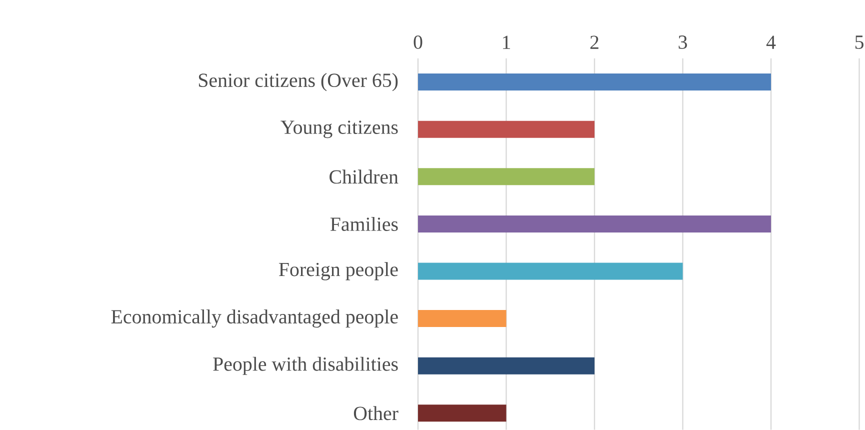 This screenshot has height=430, width=865. What do you see at coordinates (376, 413) in the screenshot?
I see `y-tick-label: Other` at bounding box center [376, 413].